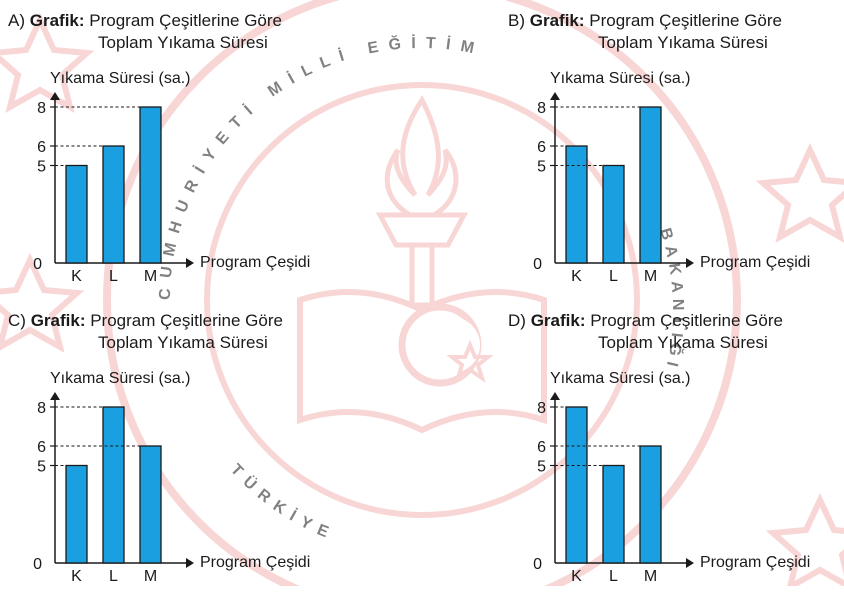 The image size is (844, 593). What do you see at coordinates (422, 230) in the screenshot?
I see `seal-torch-cup` at bounding box center [422, 230].